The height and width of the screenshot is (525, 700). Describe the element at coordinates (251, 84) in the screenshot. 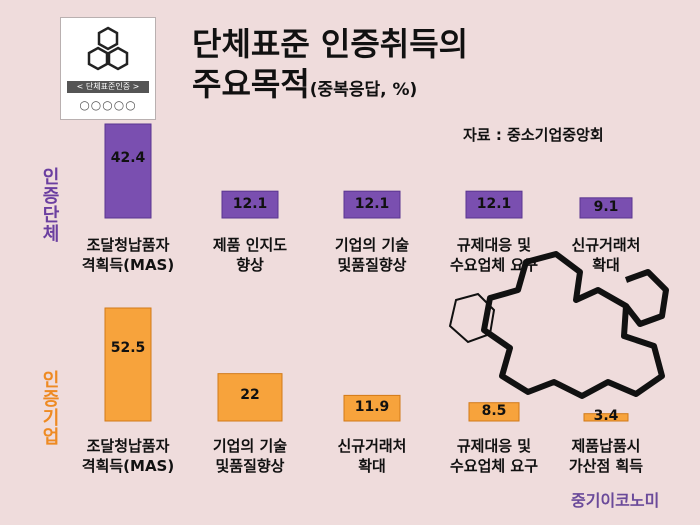

I see `title-line2: 주요목적` at that location.